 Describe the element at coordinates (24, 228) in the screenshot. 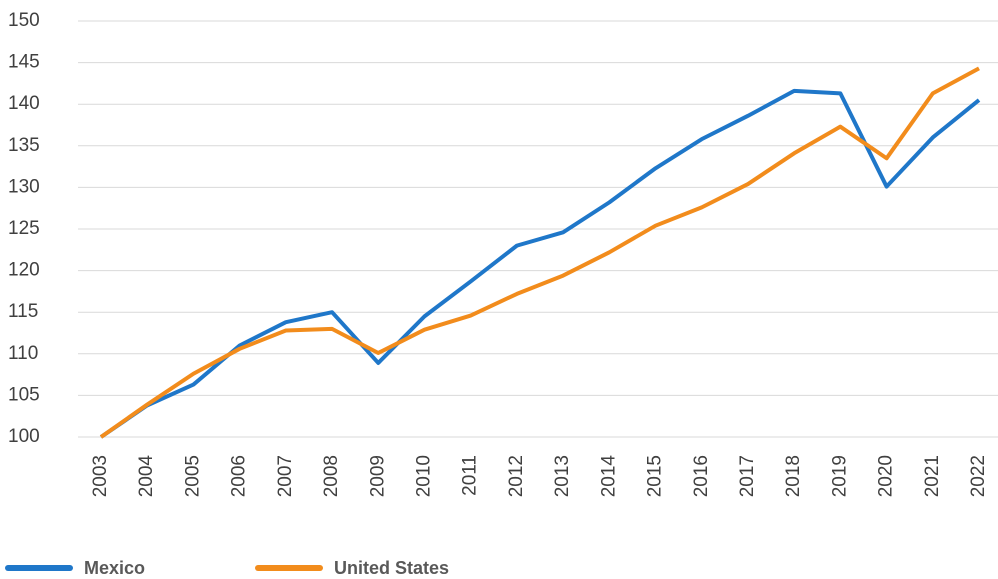

I see `y-tick-label: 125` at that location.